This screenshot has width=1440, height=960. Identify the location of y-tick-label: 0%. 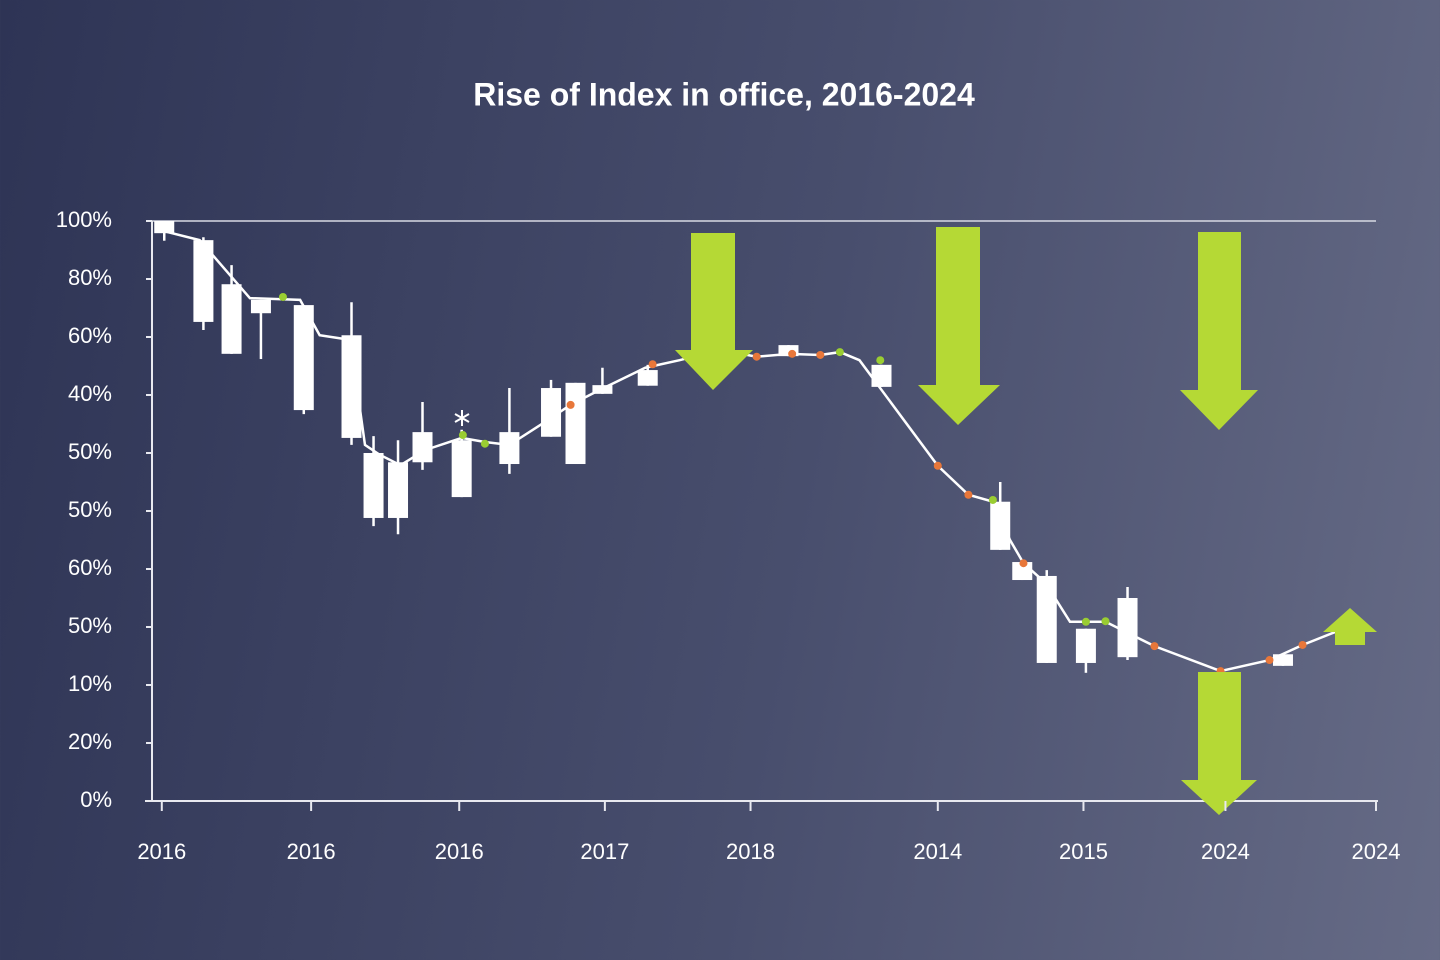
(96, 799).